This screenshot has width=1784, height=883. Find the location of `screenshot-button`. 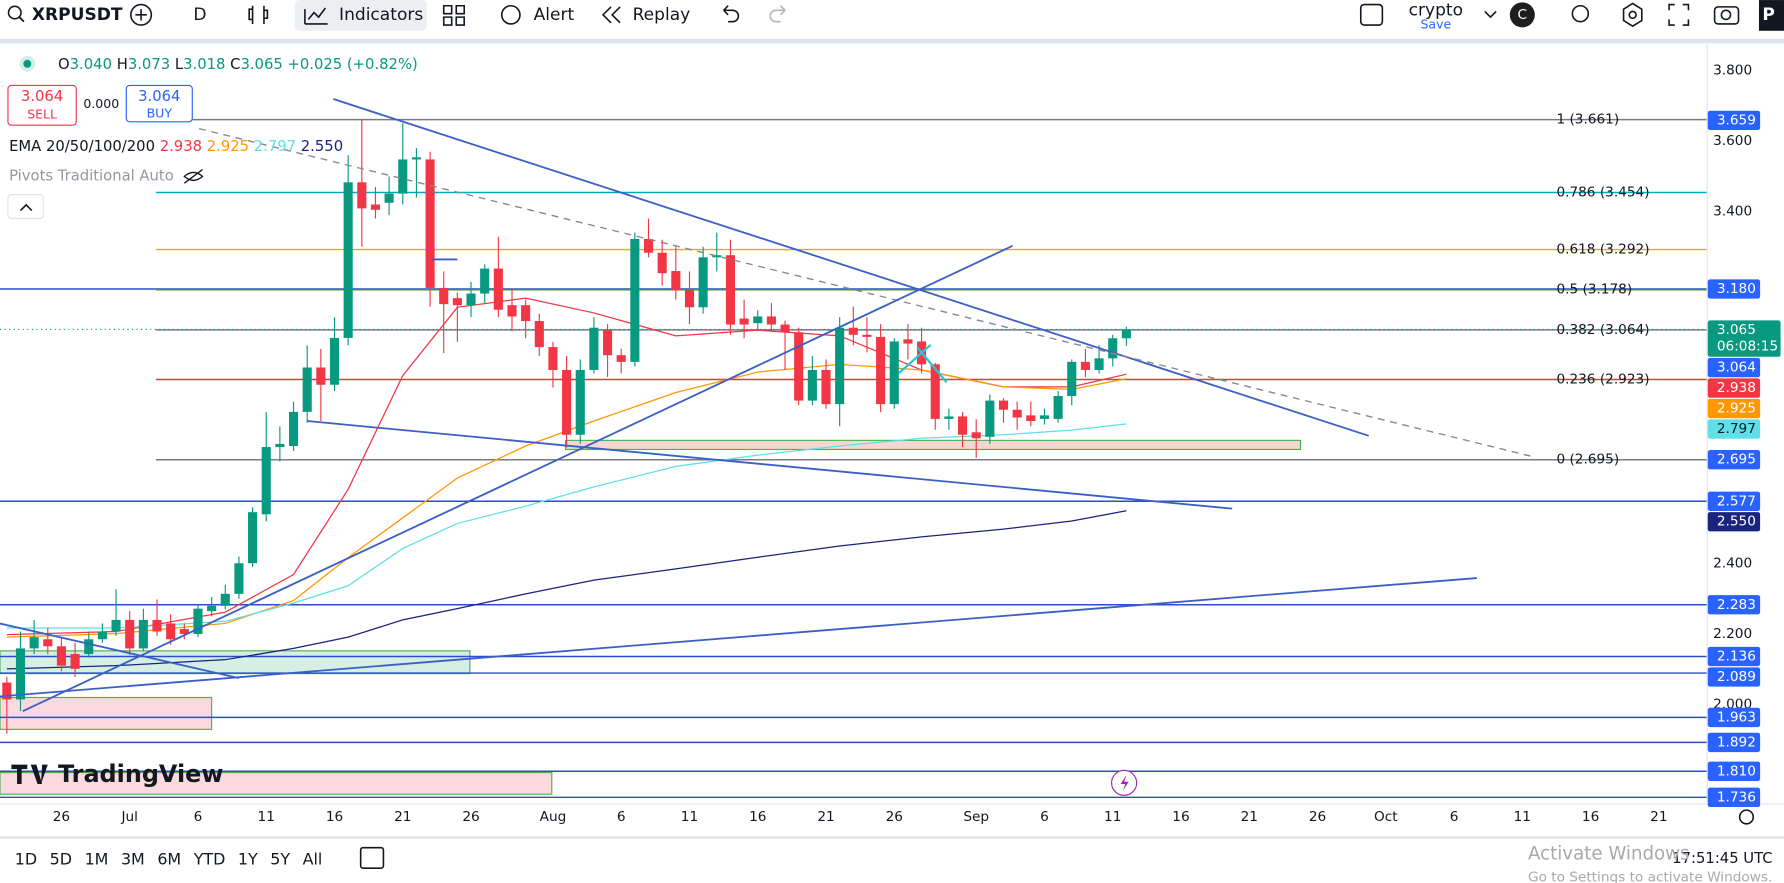

screenshot-button is located at coordinates (1726, 15).